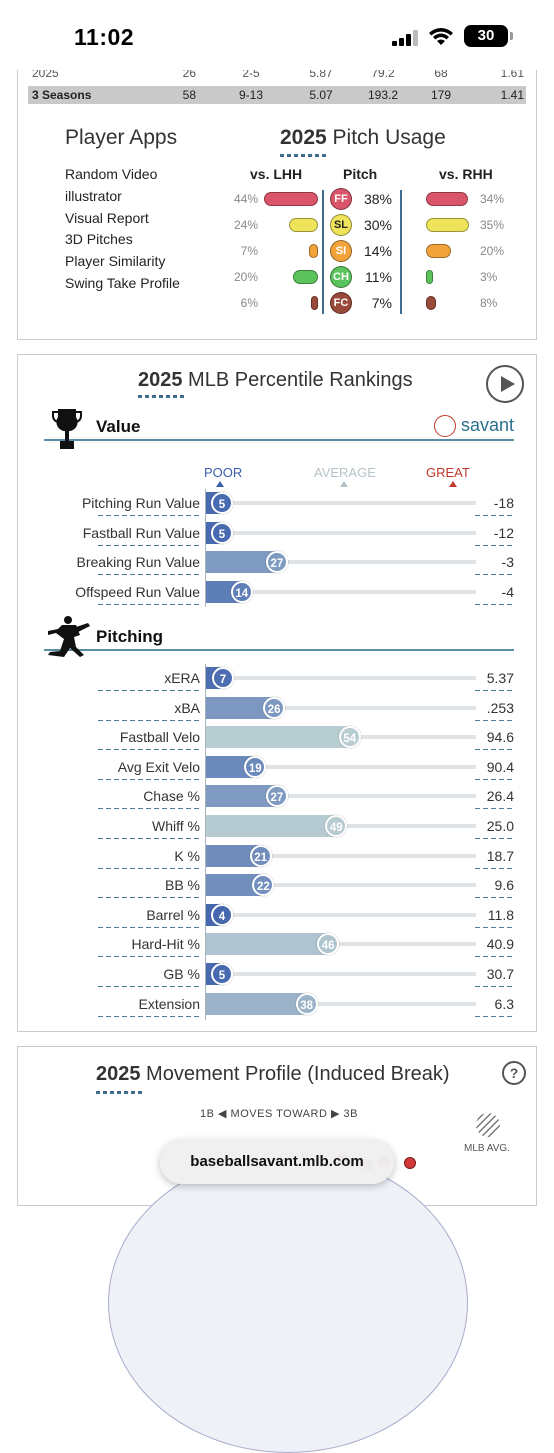 The image size is (554, 1453). I want to click on metric-name: Chase %, so click(171, 796).